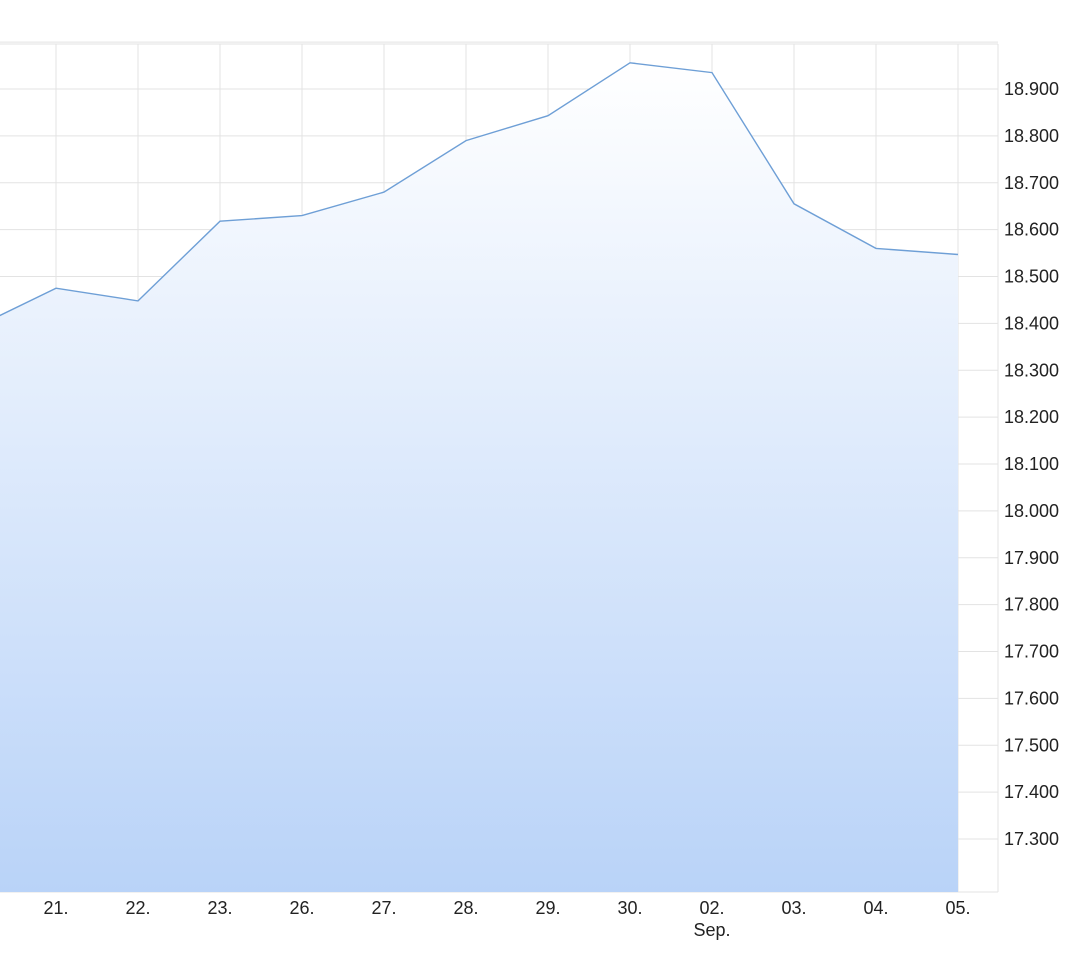 This screenshot has width=1080, height=961. What do you see at coordinates (1031, 605) in the screenshot?
I see `y-tick-label: 17.800` at bounding box center [1031, 605].